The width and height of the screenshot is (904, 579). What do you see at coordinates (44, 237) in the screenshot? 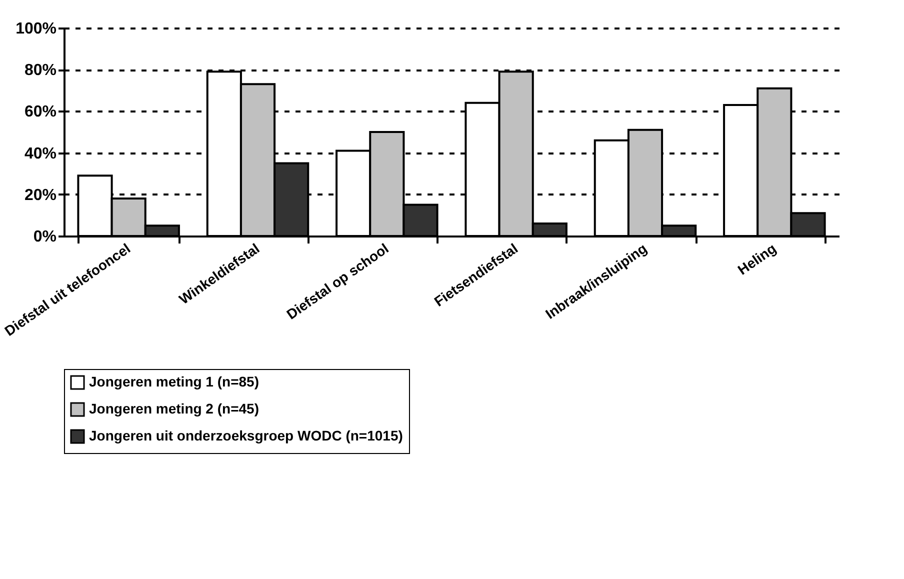
I see `y-tick-label: 0%` at bounding box center [44, 237].